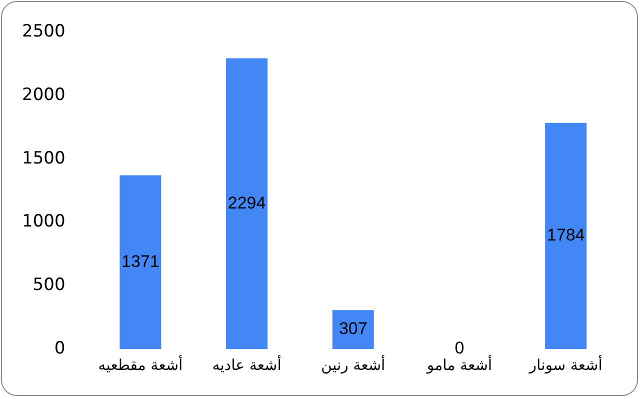  I want to click on data-label: 1371, so click(141, 261).